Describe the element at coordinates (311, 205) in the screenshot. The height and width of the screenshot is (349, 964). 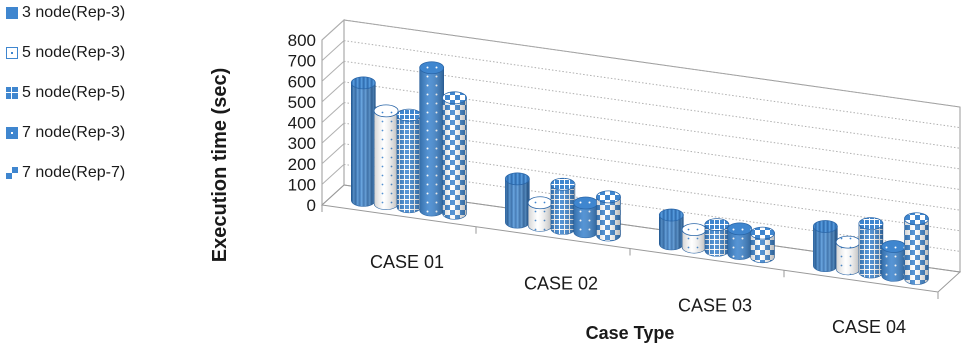
I see `y-tick-label: 0` at that location.